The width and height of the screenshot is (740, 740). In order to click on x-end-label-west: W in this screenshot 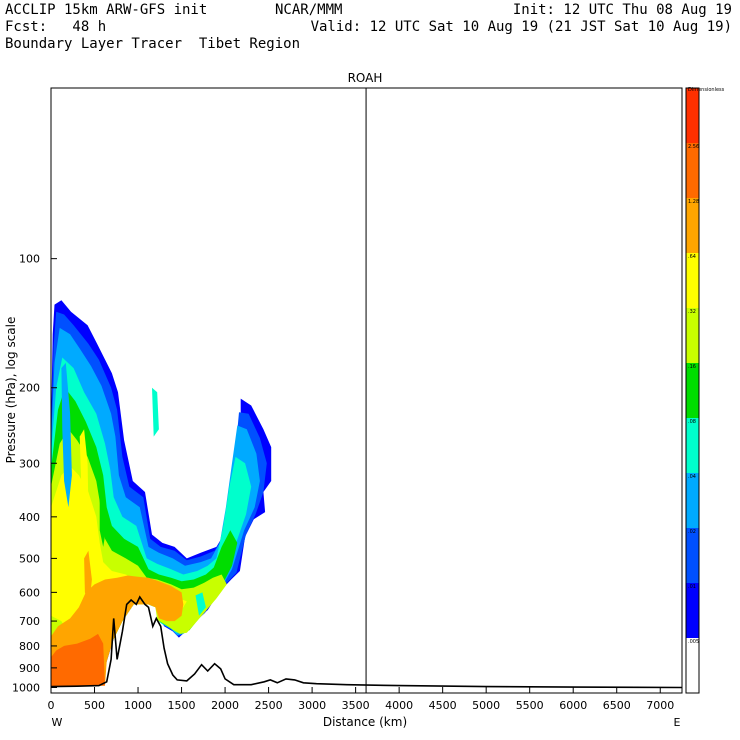, I will do `click(57, 722)`.